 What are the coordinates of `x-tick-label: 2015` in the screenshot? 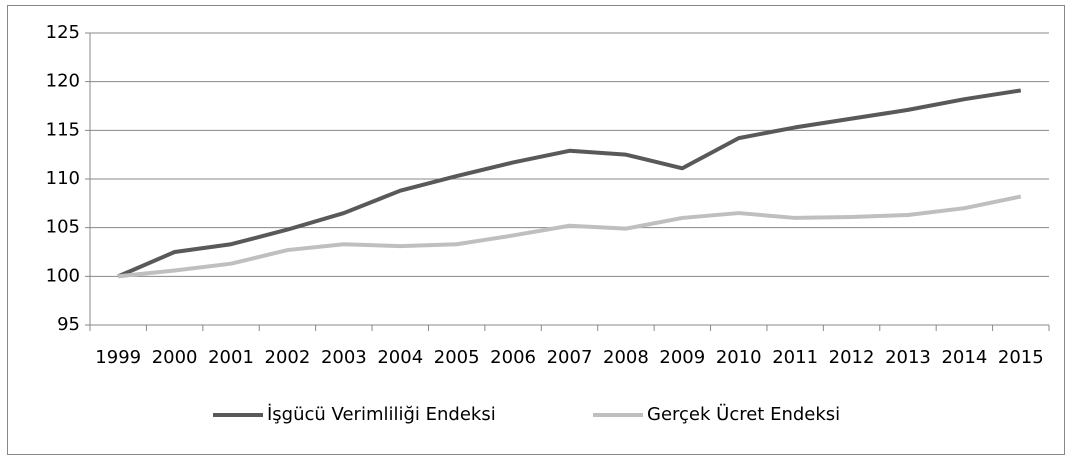 It's located at (1021, 357).